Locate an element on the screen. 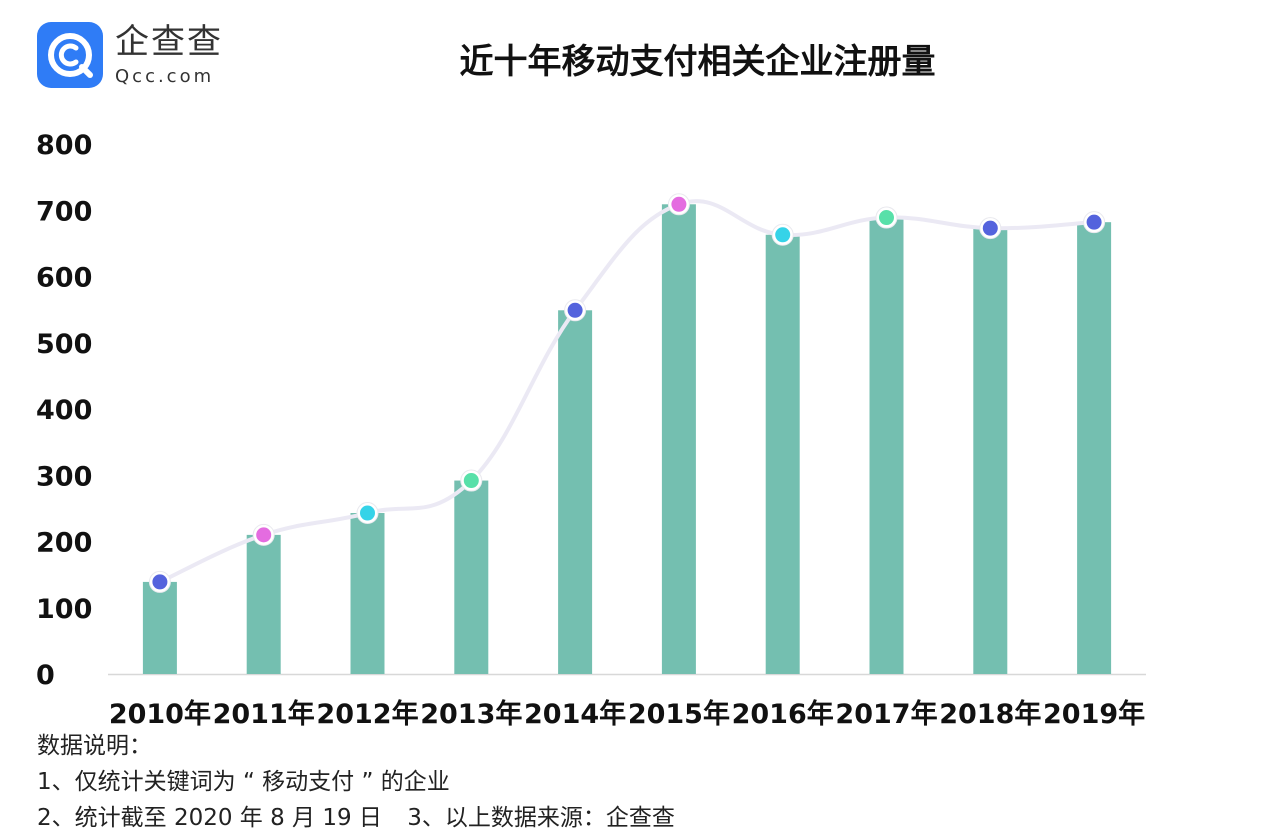 This screenshot has width=1267, height=836. y-axis: 0 100 200 300 400 500 600 700 800 is located at coordinates (64, 410).